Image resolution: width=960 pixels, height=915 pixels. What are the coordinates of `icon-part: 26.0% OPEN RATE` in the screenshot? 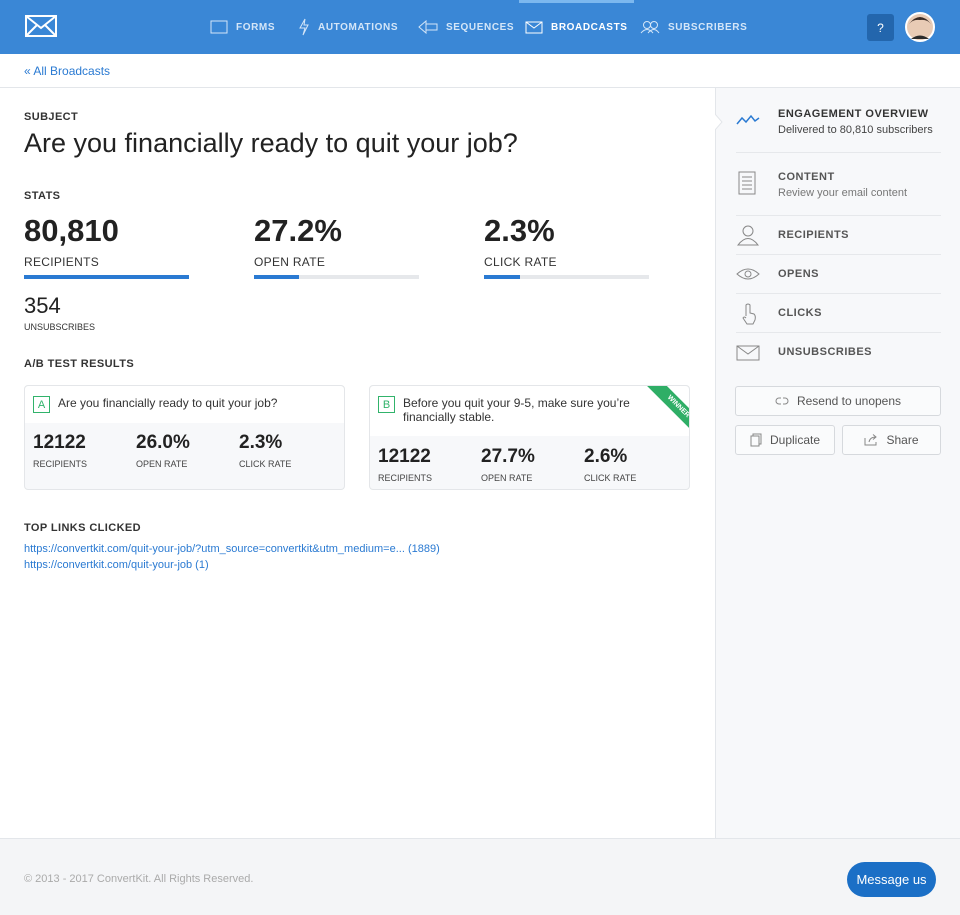 It's located at (163, 450).